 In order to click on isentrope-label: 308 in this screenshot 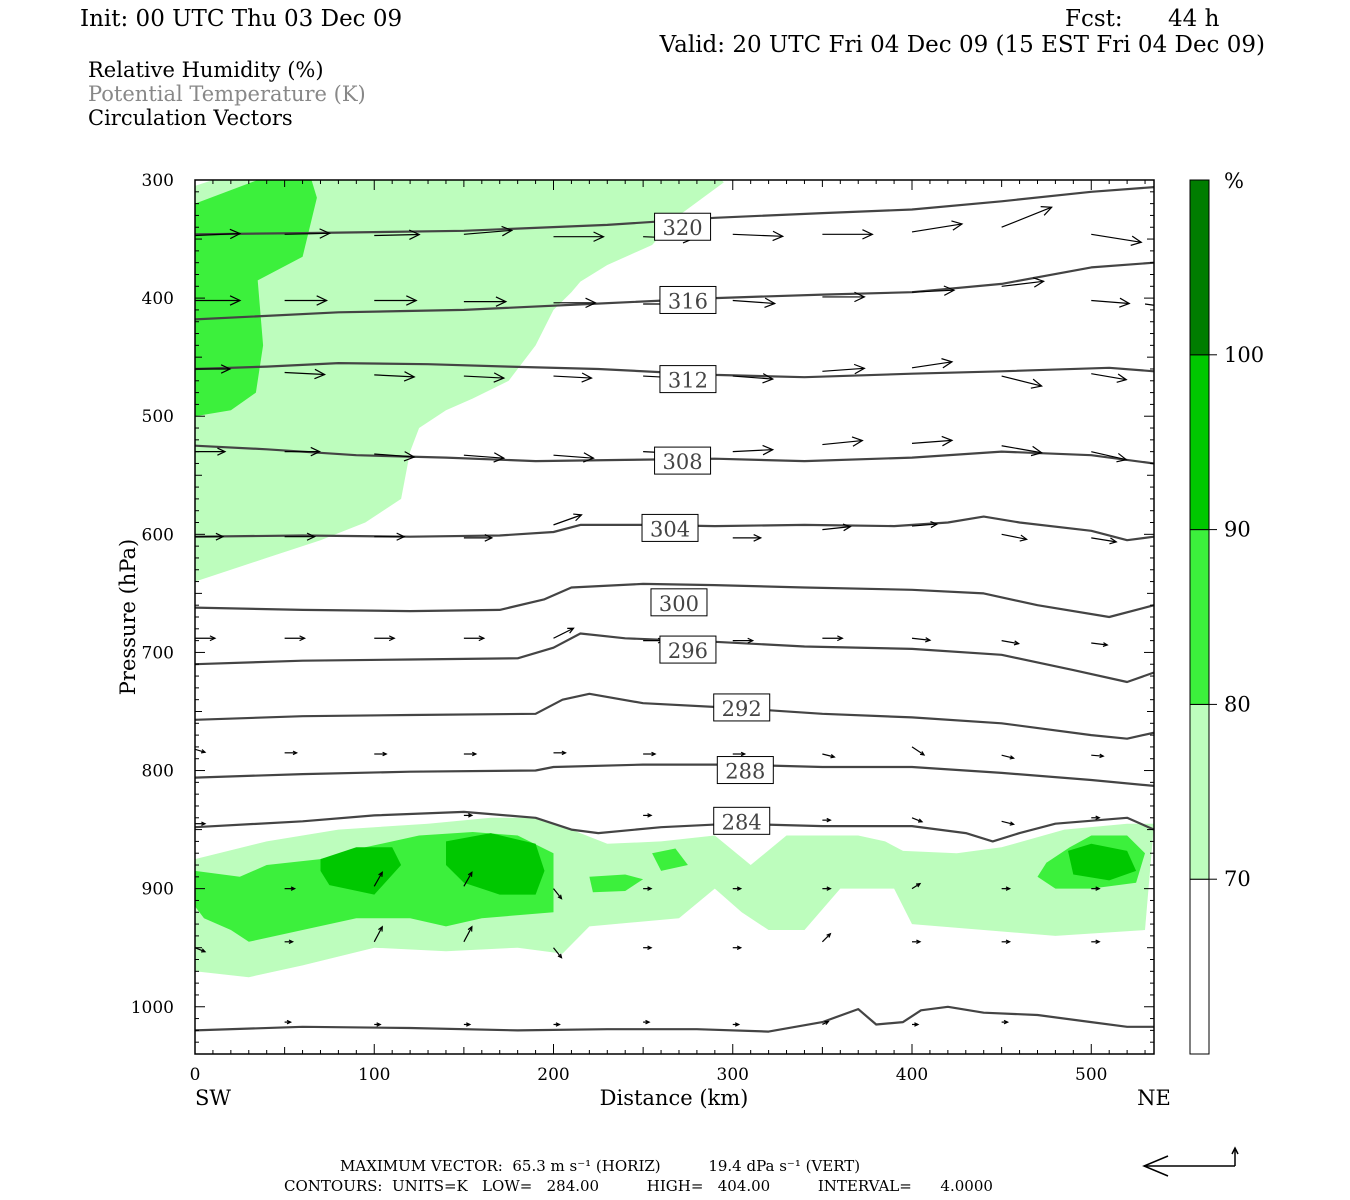, I will do `click(683, 462)`.